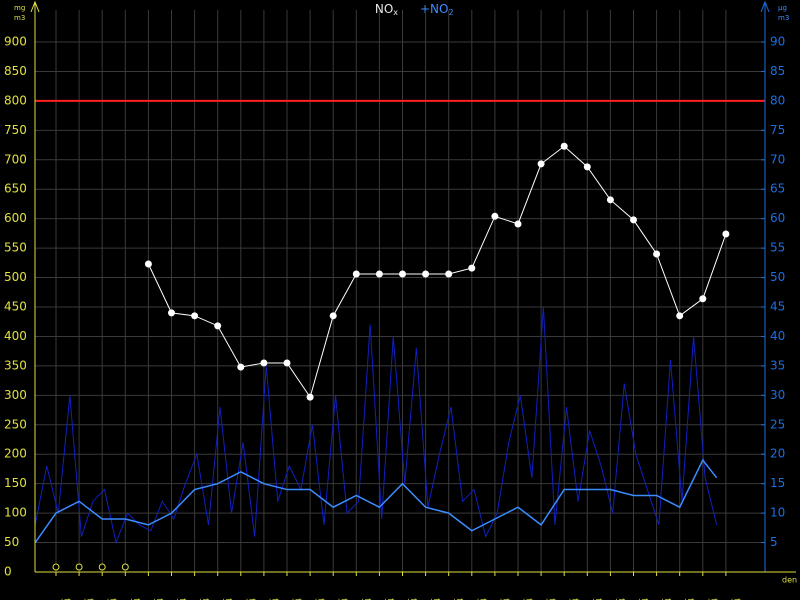 This screenshot has height=600, width=800. Describe the element at coordinates (777, 513) in the screenshot. I see `y2-tick-label: 10` at that location.